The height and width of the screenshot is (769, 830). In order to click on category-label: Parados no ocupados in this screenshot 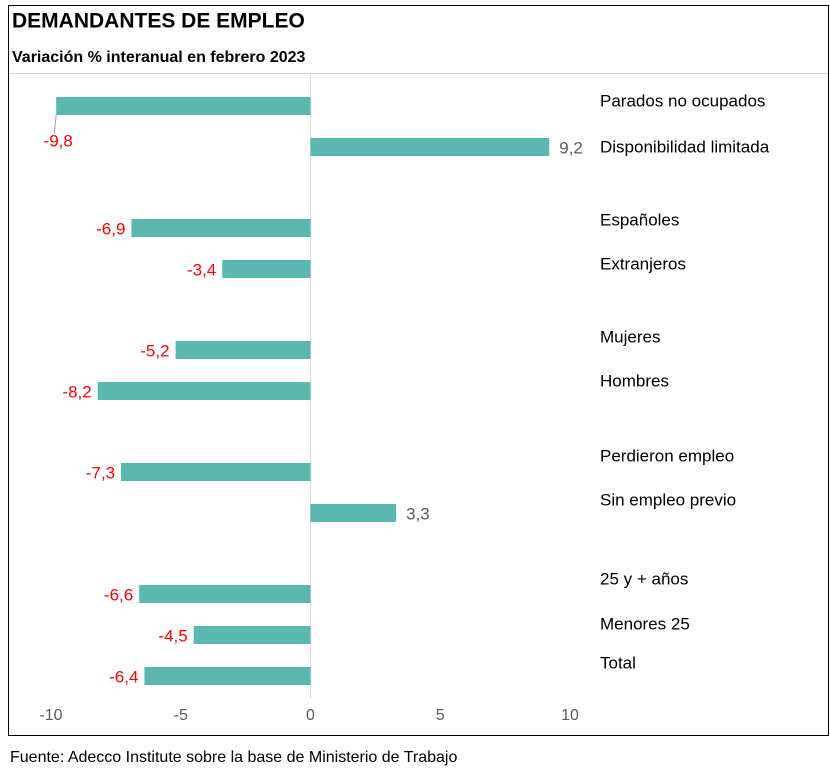, I will do `click(682, 100)`.